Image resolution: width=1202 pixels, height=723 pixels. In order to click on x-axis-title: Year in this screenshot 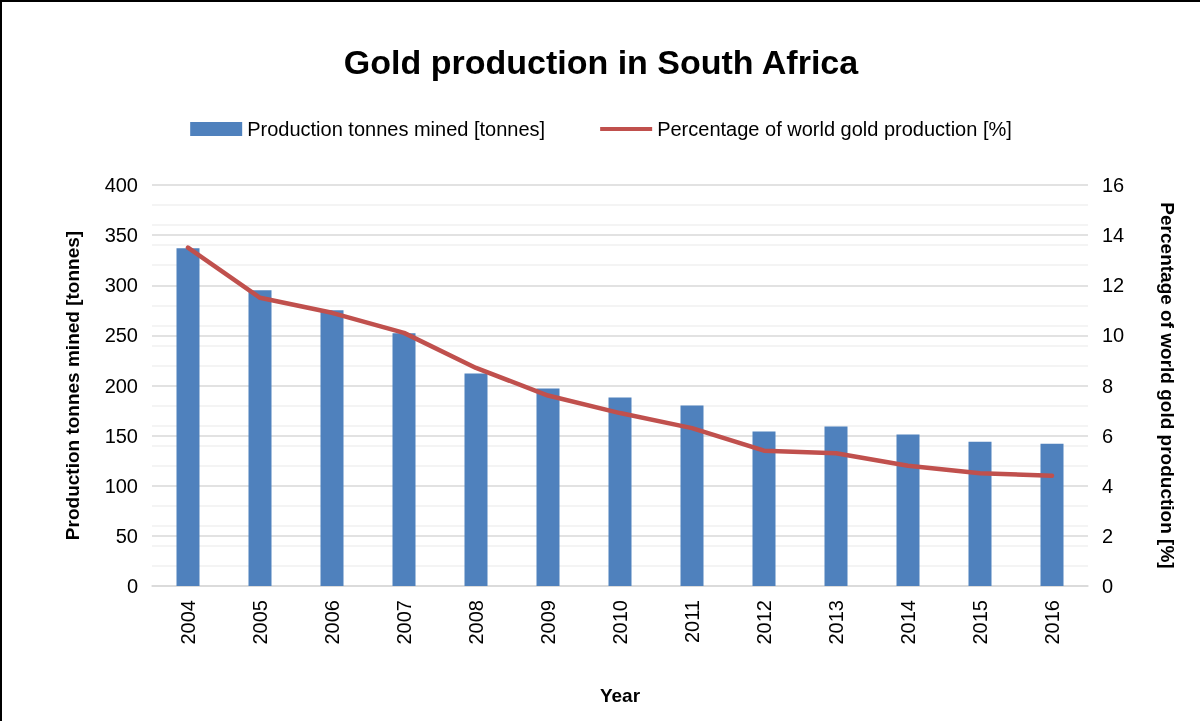, I will do `click(620, 695)`.